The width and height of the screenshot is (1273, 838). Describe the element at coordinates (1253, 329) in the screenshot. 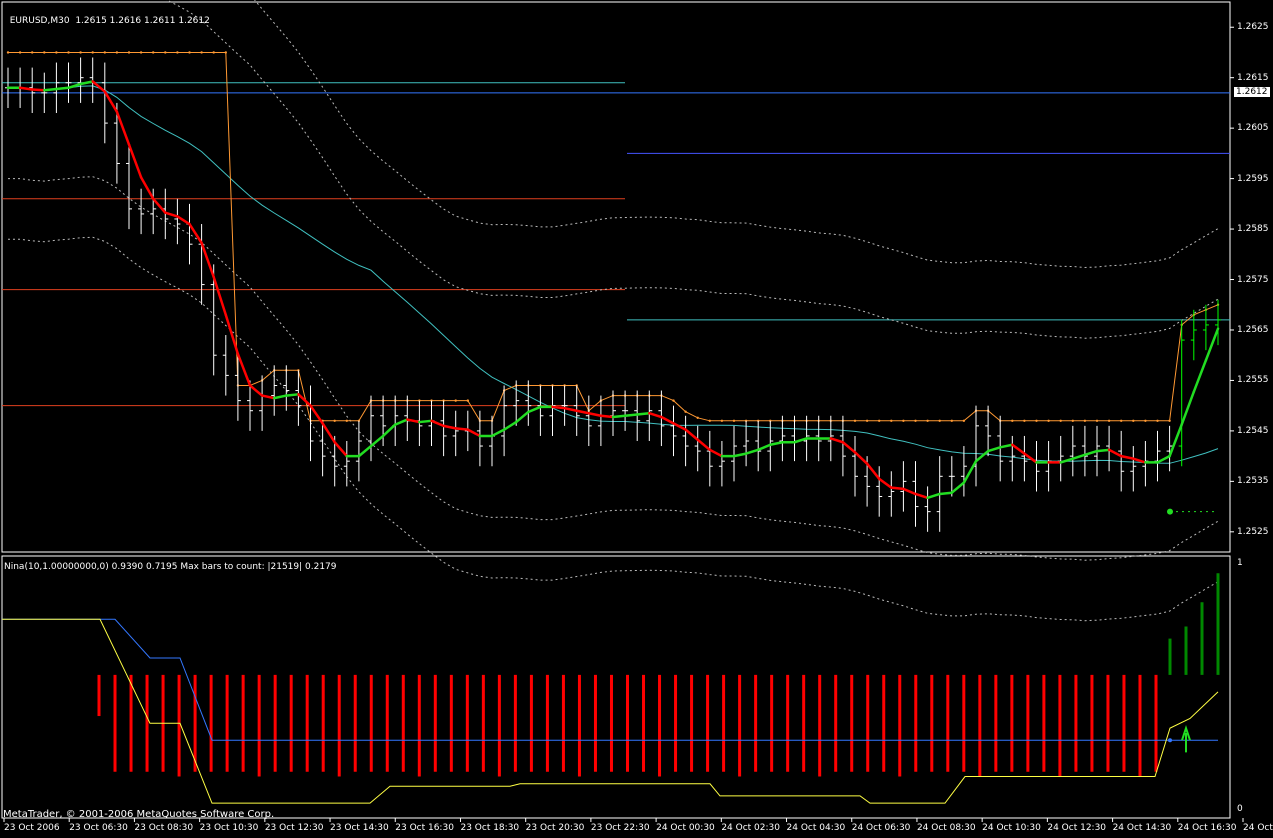

I see `y-tick-label: 1.2565` at that location.